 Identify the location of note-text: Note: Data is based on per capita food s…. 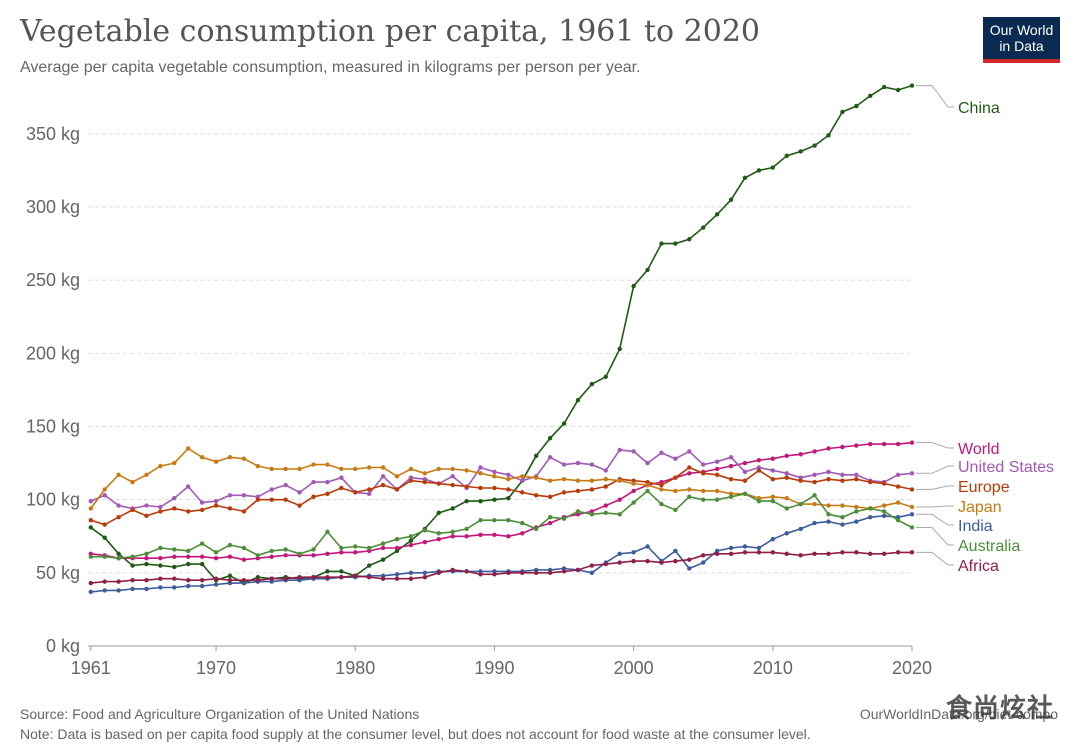
(415, 734).